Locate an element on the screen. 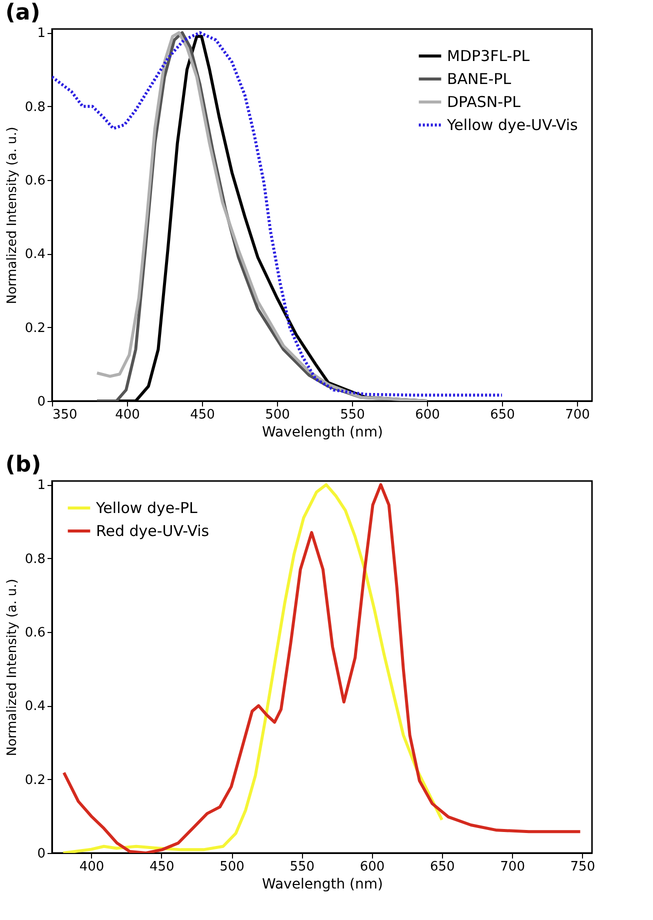 The image size is (653, 920). legend-label: Red dye-UV-Vis is located at coordinates (153, 531).